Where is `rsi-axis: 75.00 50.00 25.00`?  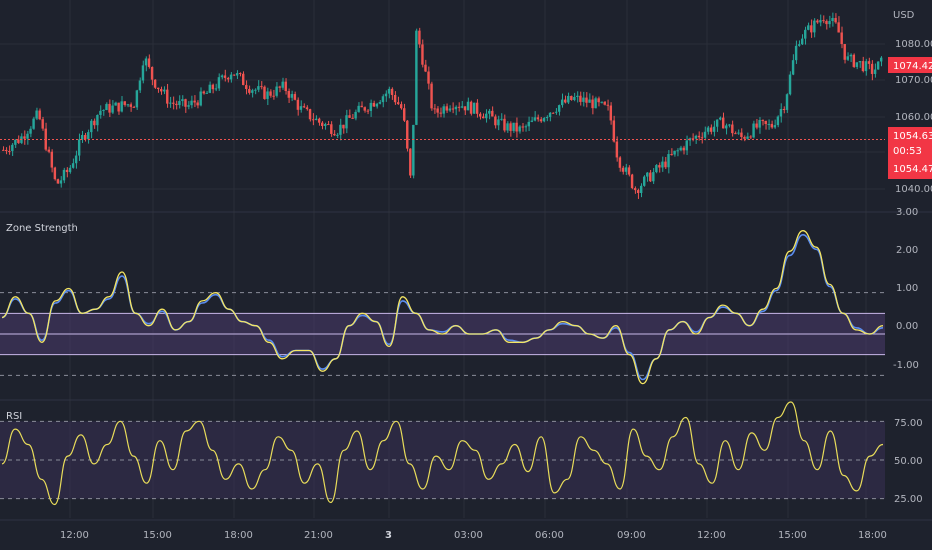
rsi-axis: 75.00 50.00 25.00 is located at coordinates (908, 461).